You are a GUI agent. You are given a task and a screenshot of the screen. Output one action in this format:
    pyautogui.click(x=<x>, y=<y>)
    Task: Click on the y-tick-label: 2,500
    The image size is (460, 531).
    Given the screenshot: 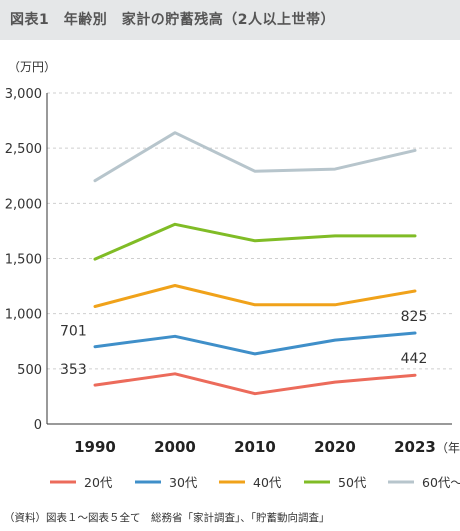 What is the action you would take?
    pyautogui.click(x=23, y=149)
    